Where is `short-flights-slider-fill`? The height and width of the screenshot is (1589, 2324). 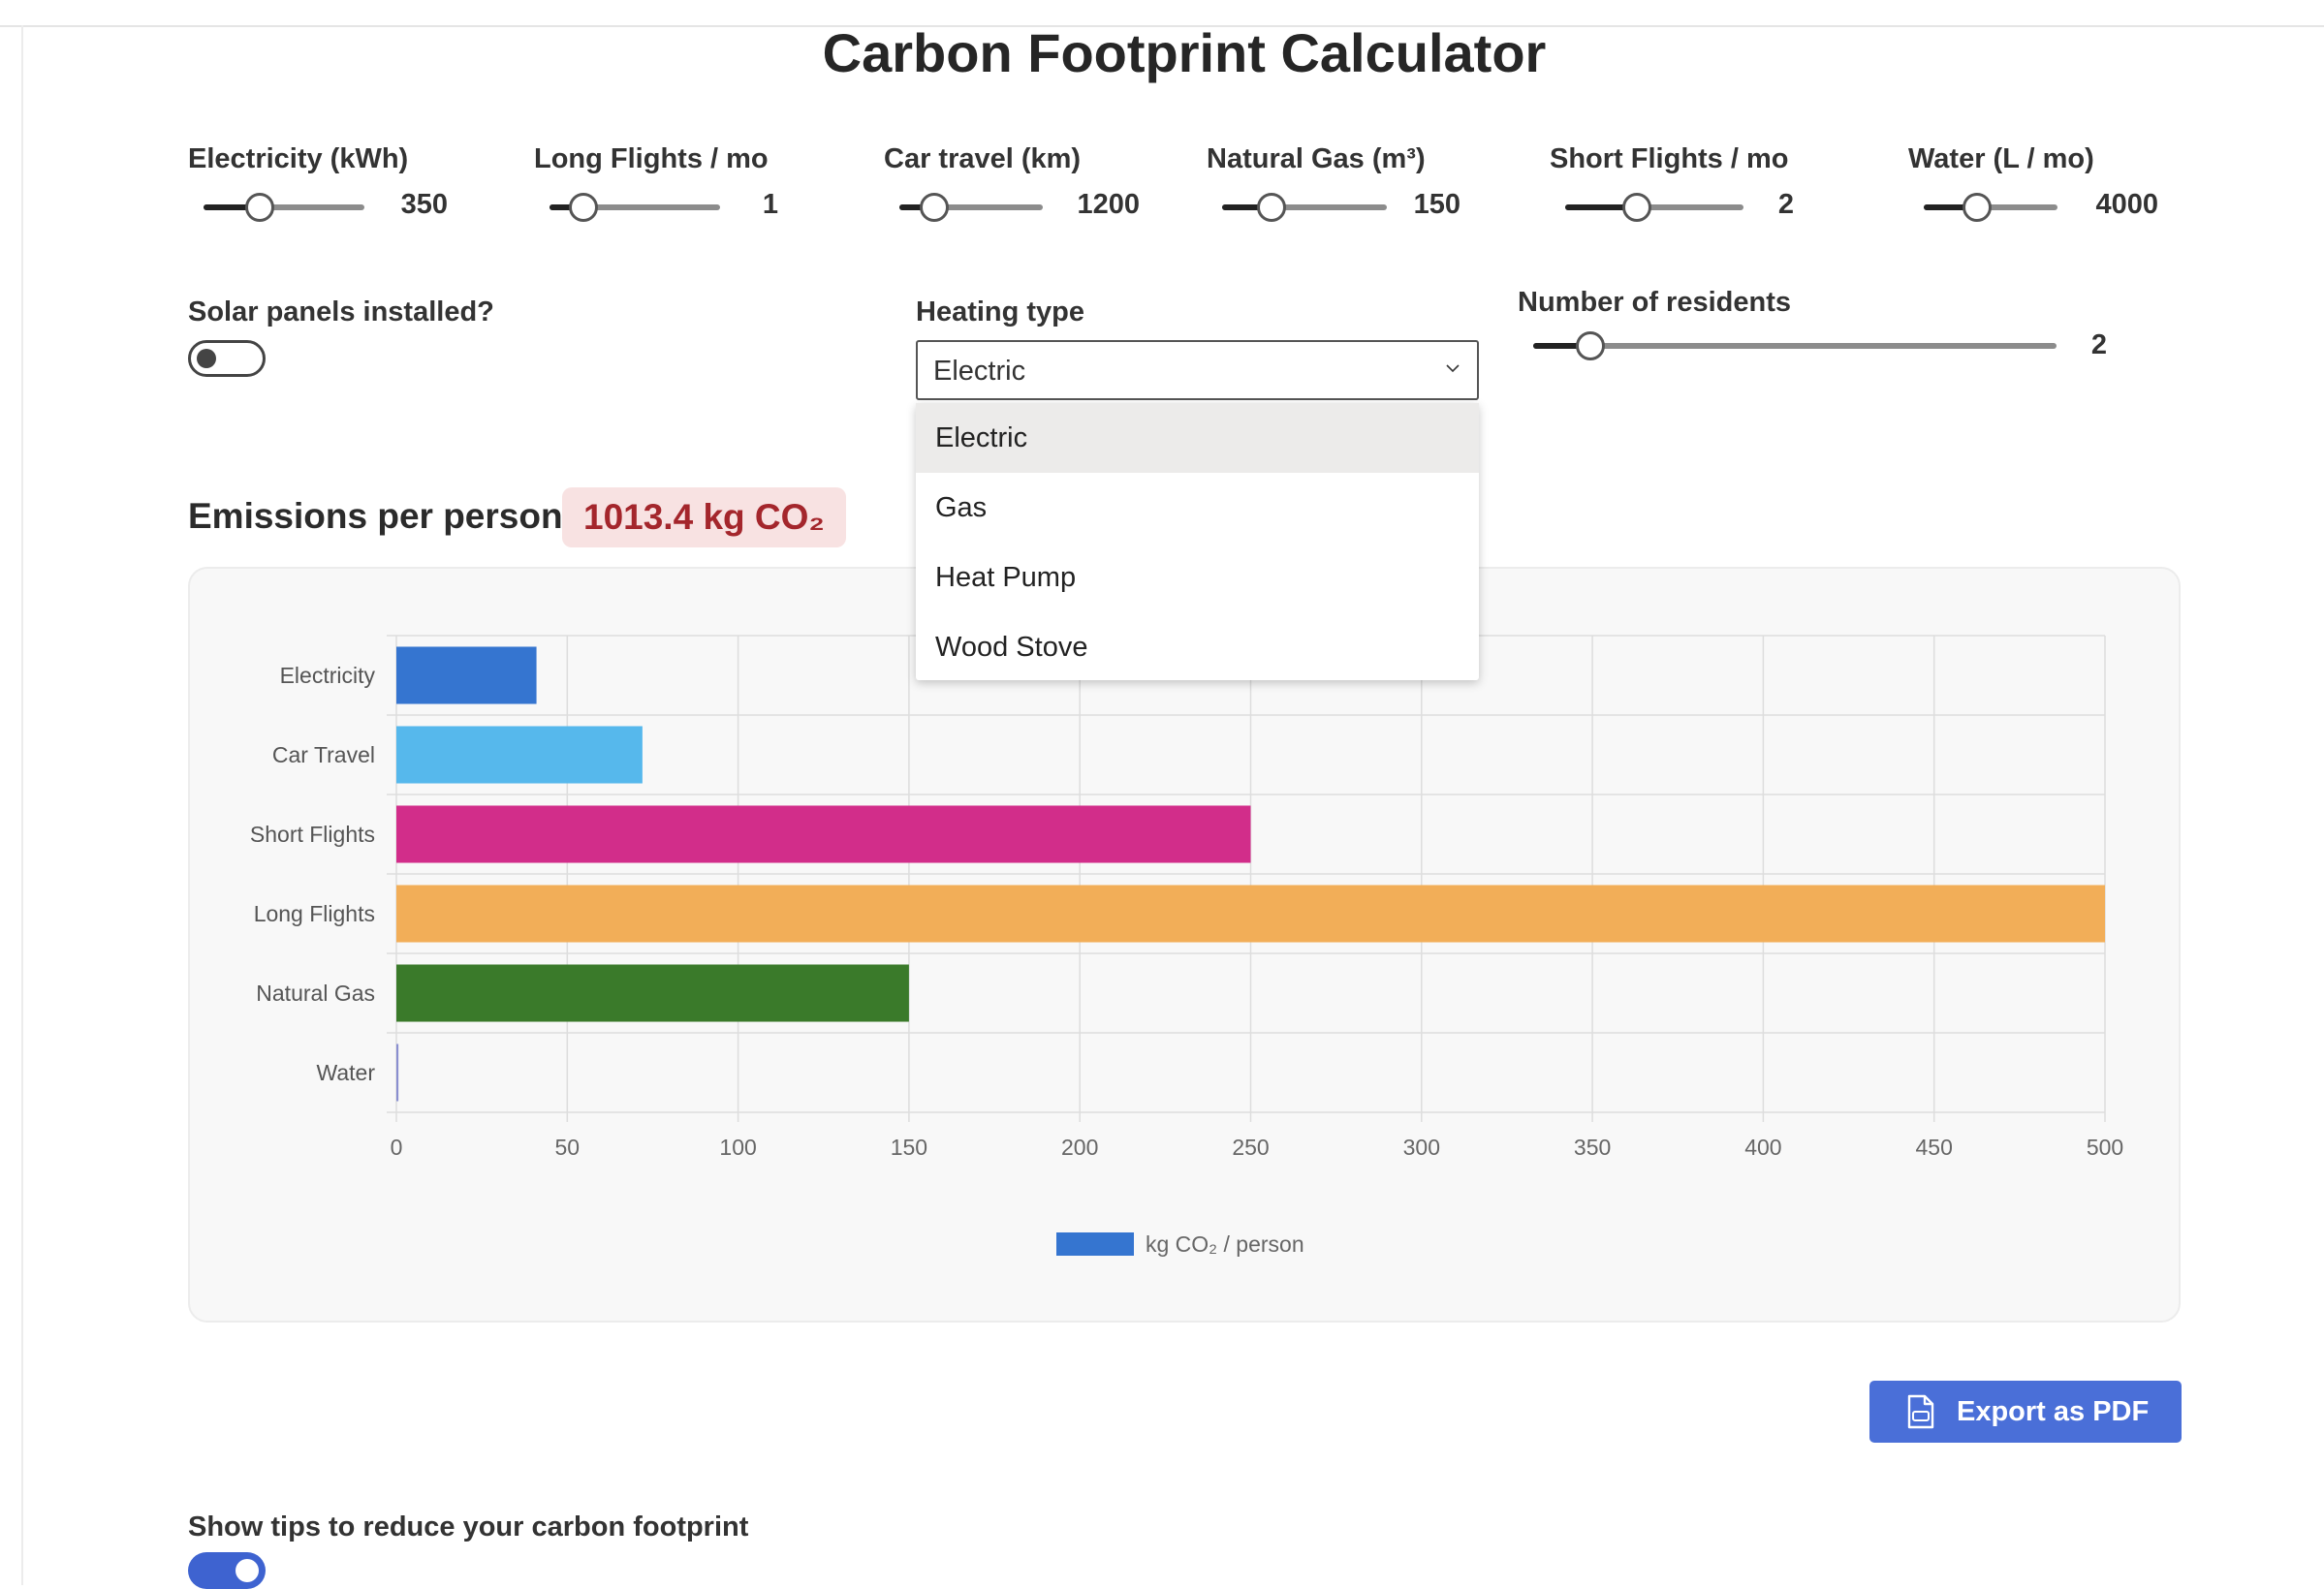
short-flights-slider-fill is located at coordinates (1601, 207).